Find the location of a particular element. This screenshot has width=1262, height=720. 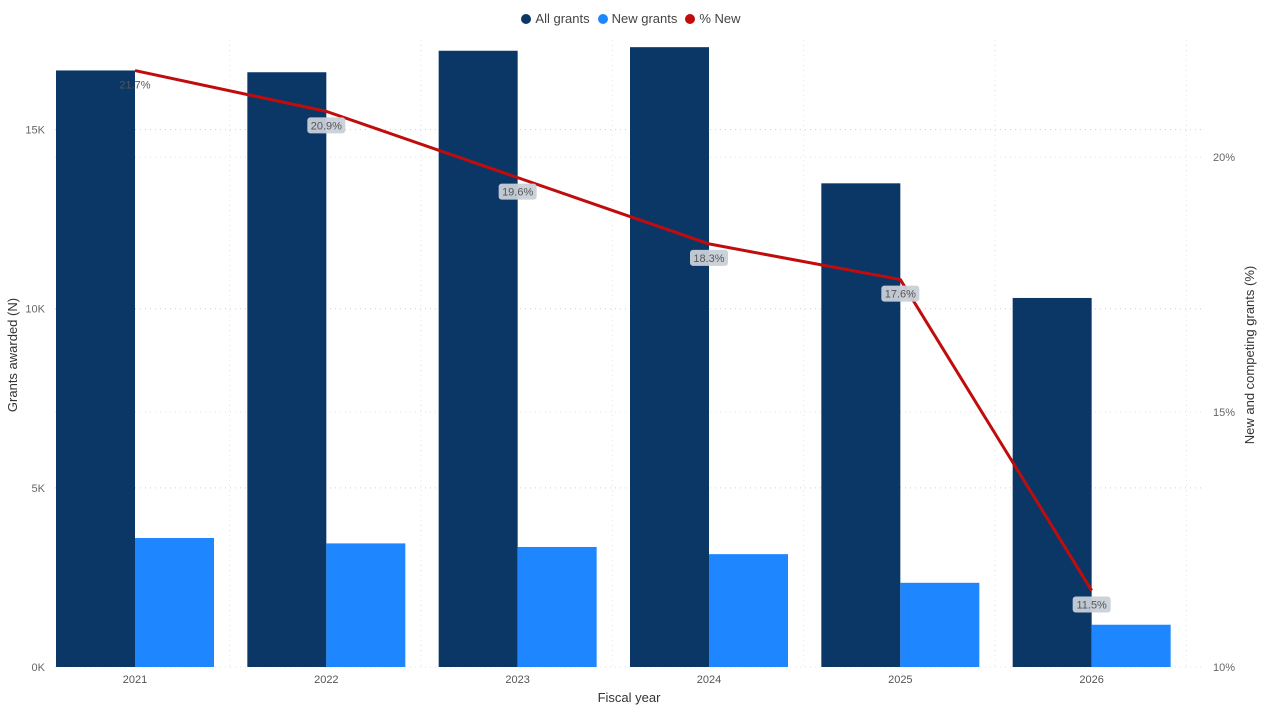

x-tick-label: 2021 is located at coordinates (135, 680).